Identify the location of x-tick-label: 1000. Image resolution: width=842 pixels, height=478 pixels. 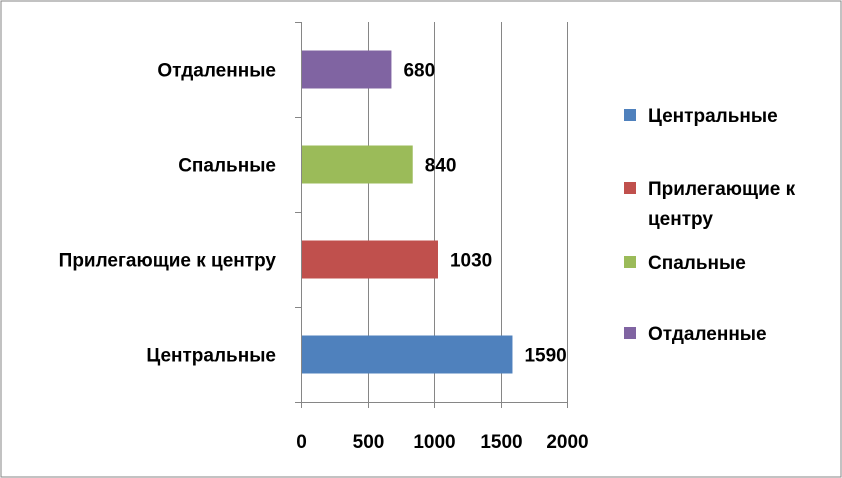
(434, 442).